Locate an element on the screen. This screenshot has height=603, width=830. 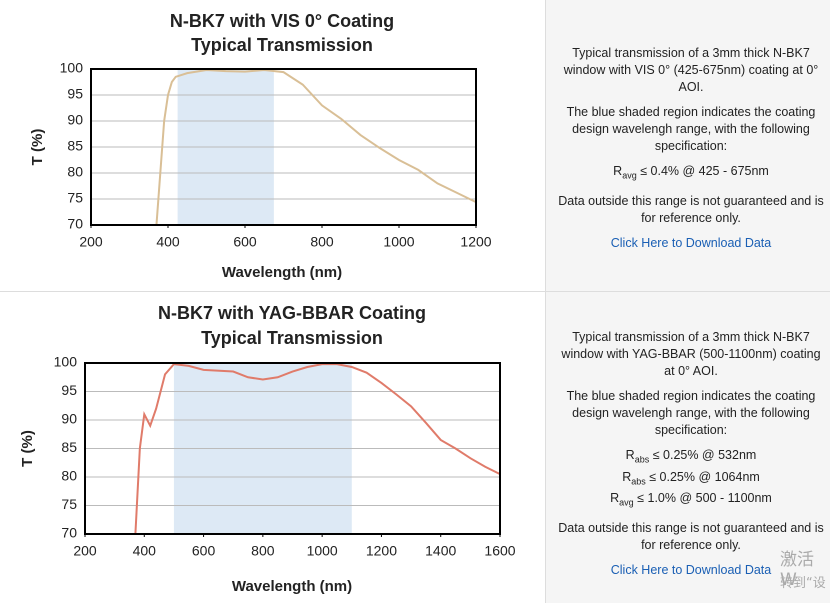
spec: Rabs ≤ 0.25% @ 532nm is located at coordinates (691, 458).